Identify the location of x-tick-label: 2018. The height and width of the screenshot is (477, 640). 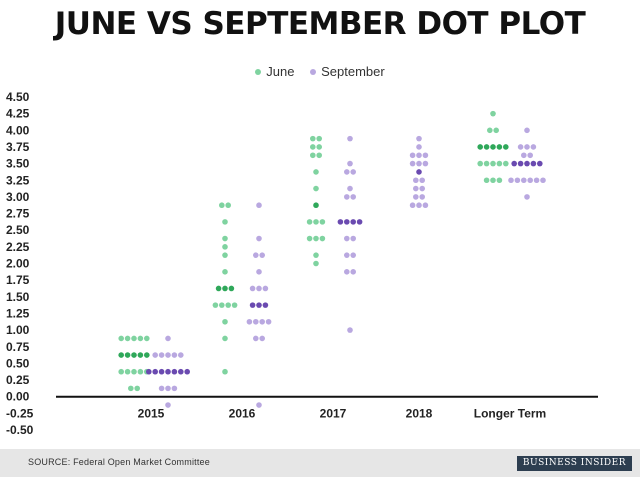
(419, 413).